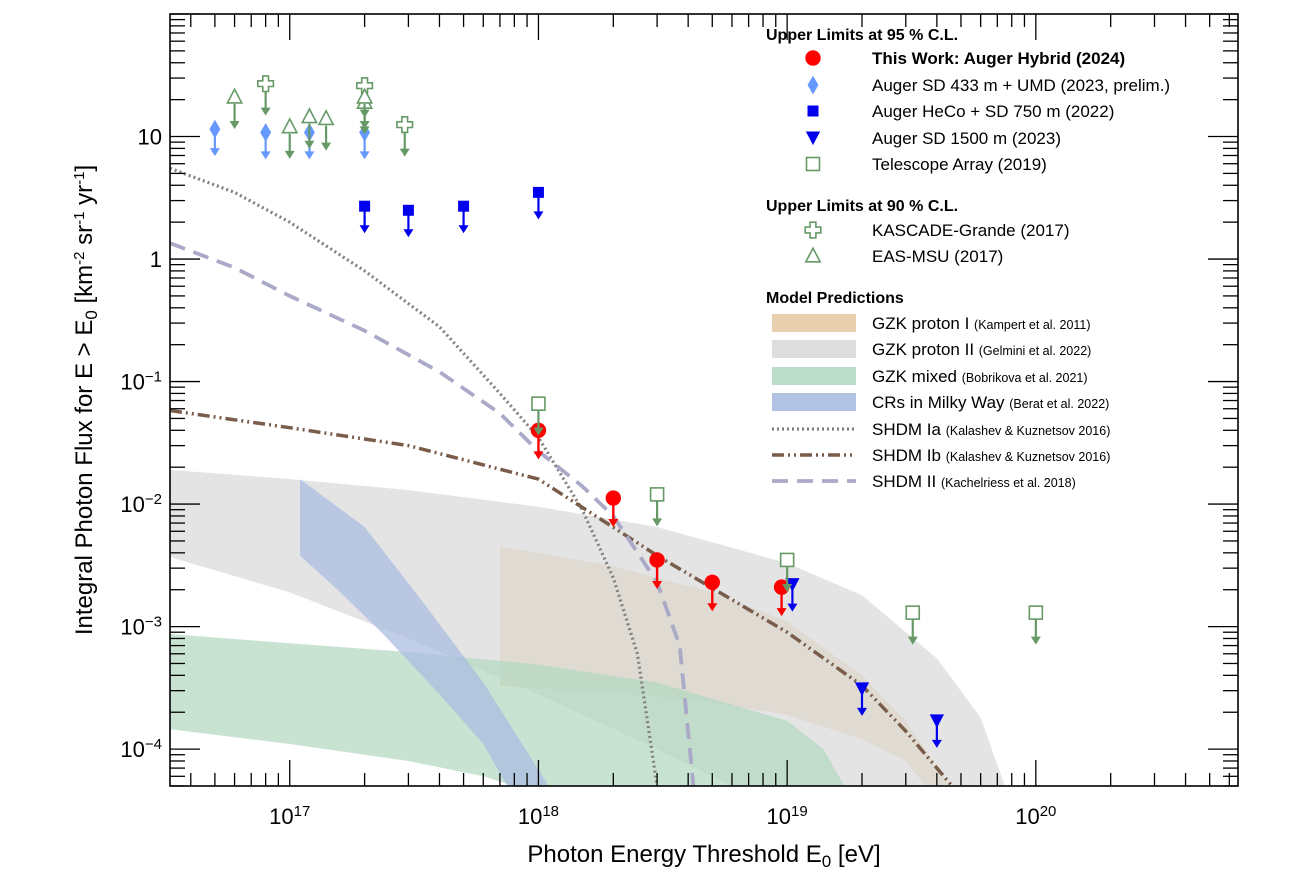 The image size is (1312, 893). I want to click on band-crs-in-milky-way, so click(424, 632).